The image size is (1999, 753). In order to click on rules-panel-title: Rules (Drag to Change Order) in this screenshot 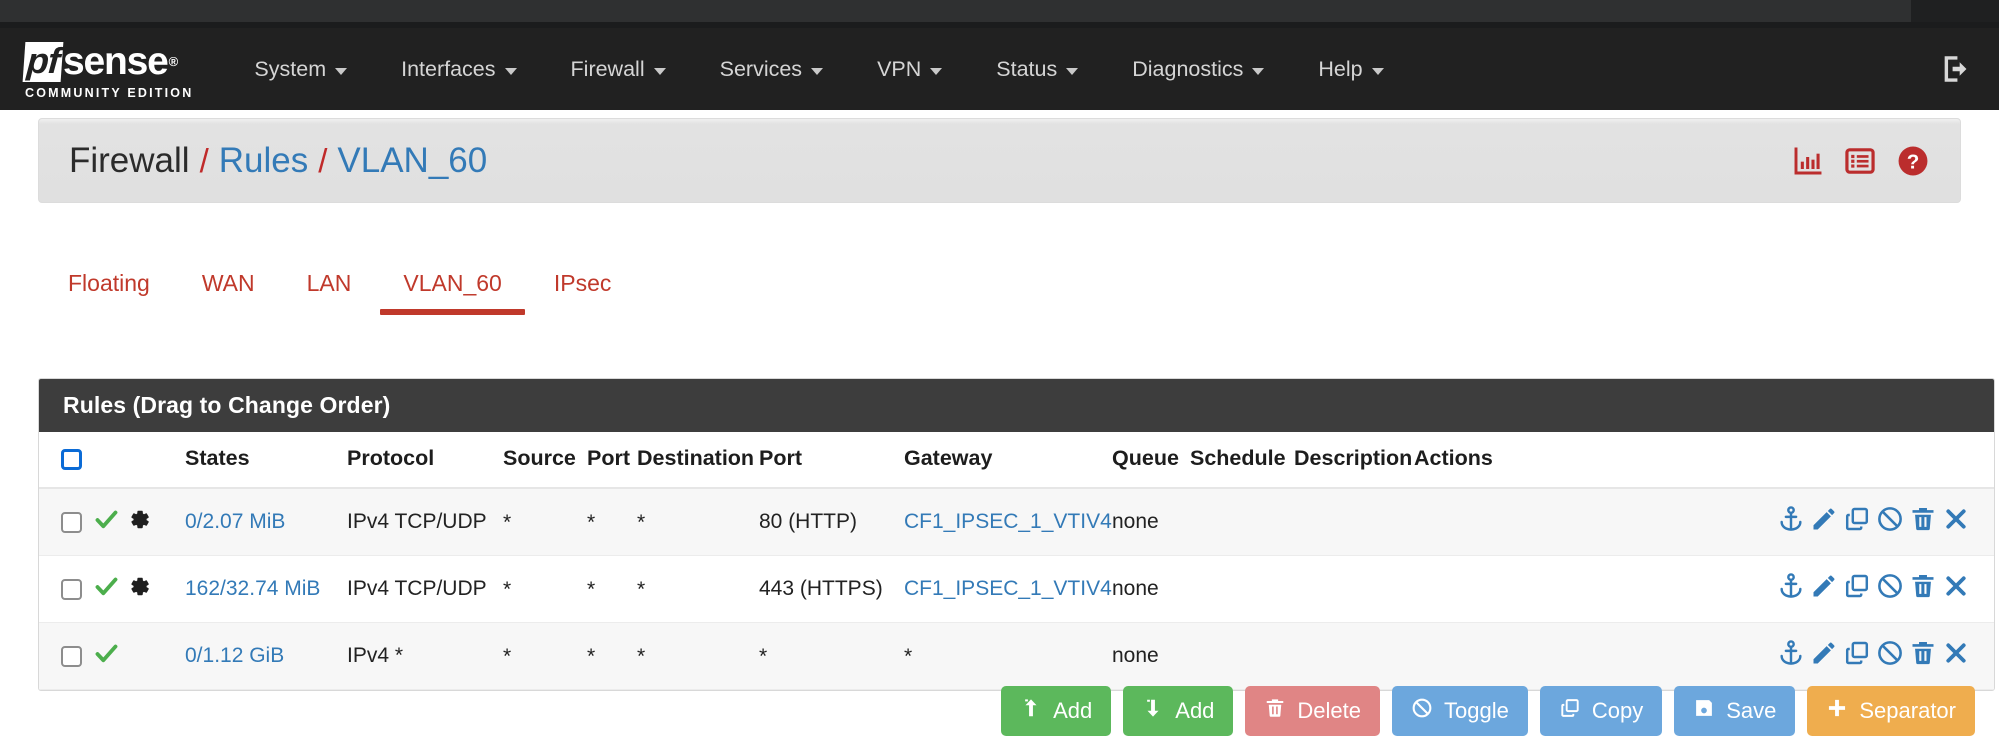, I will do `click(1016, 405)`.